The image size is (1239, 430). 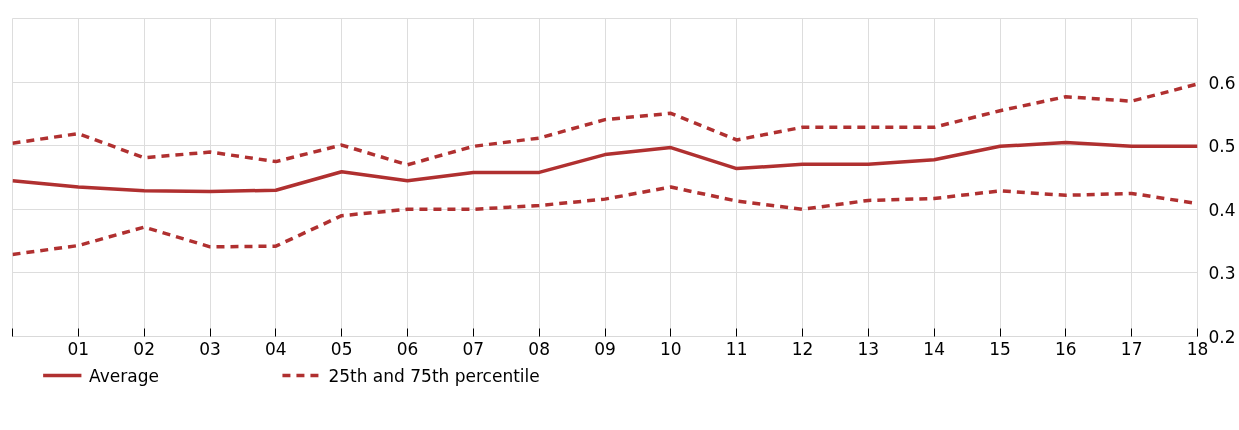 I want to click on x-tick-label: 12, so click(x=802, y=348).